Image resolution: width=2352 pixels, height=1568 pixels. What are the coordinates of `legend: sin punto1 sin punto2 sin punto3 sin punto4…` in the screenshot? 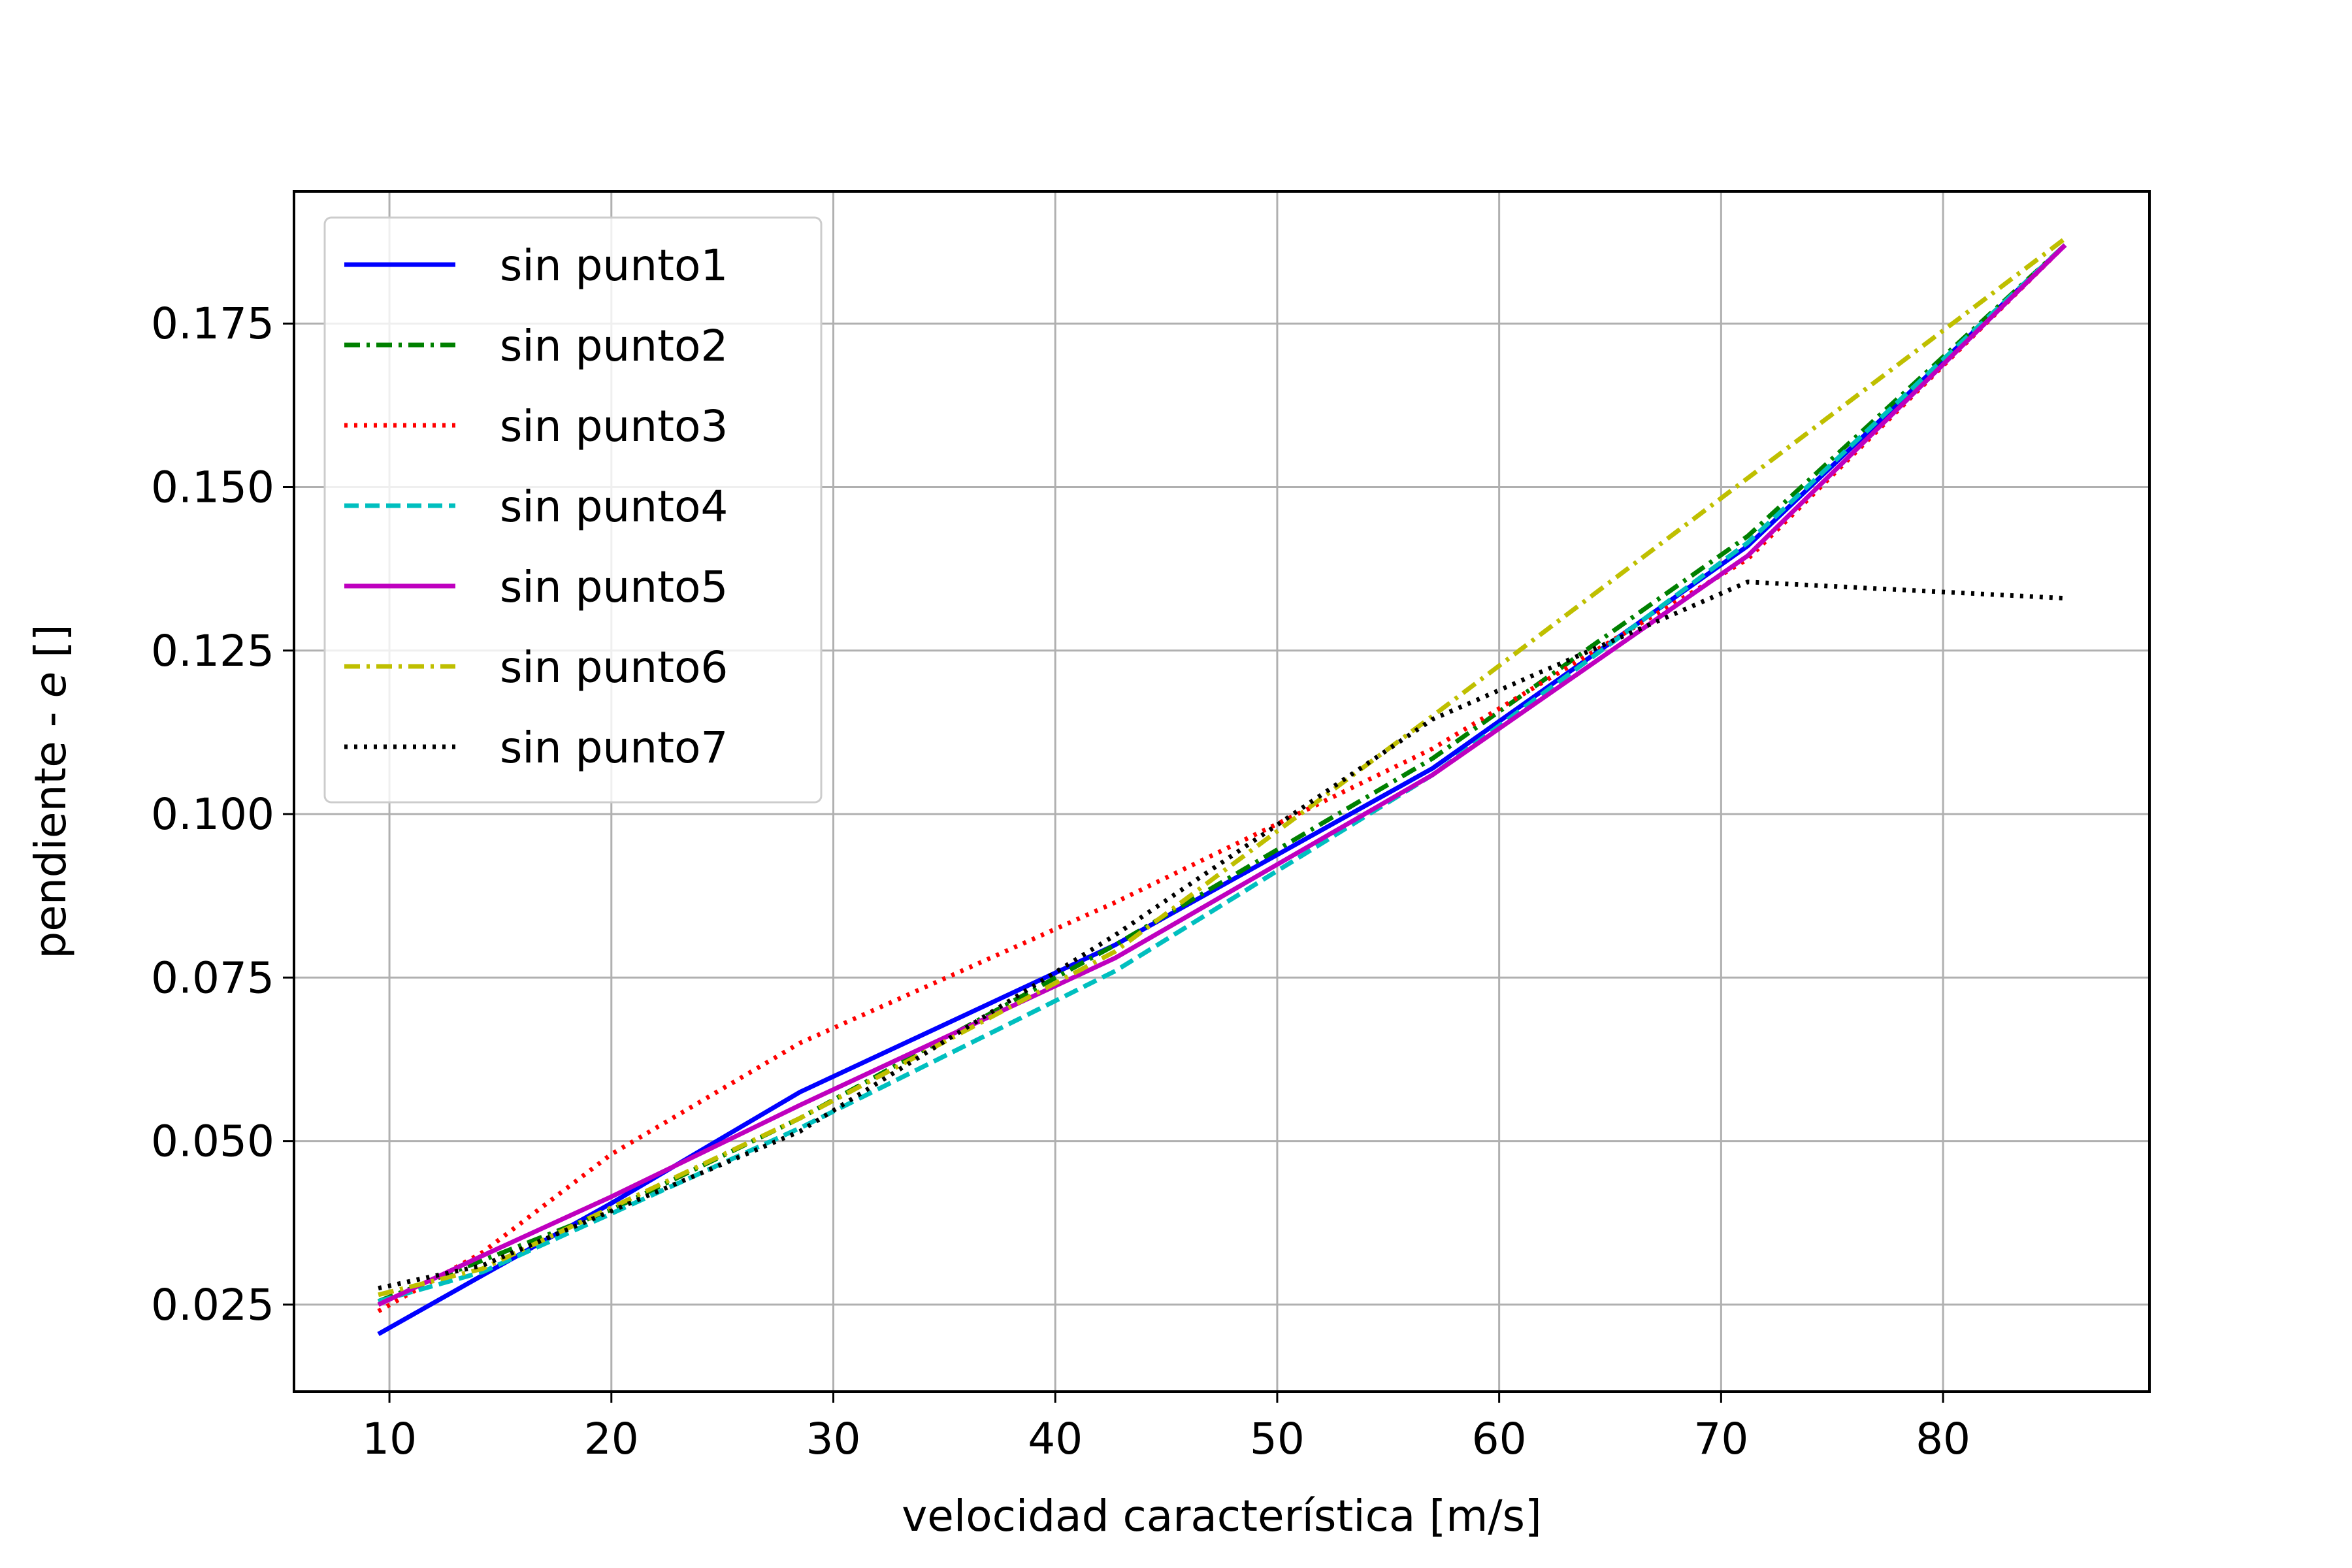 It's located at (573, 510).